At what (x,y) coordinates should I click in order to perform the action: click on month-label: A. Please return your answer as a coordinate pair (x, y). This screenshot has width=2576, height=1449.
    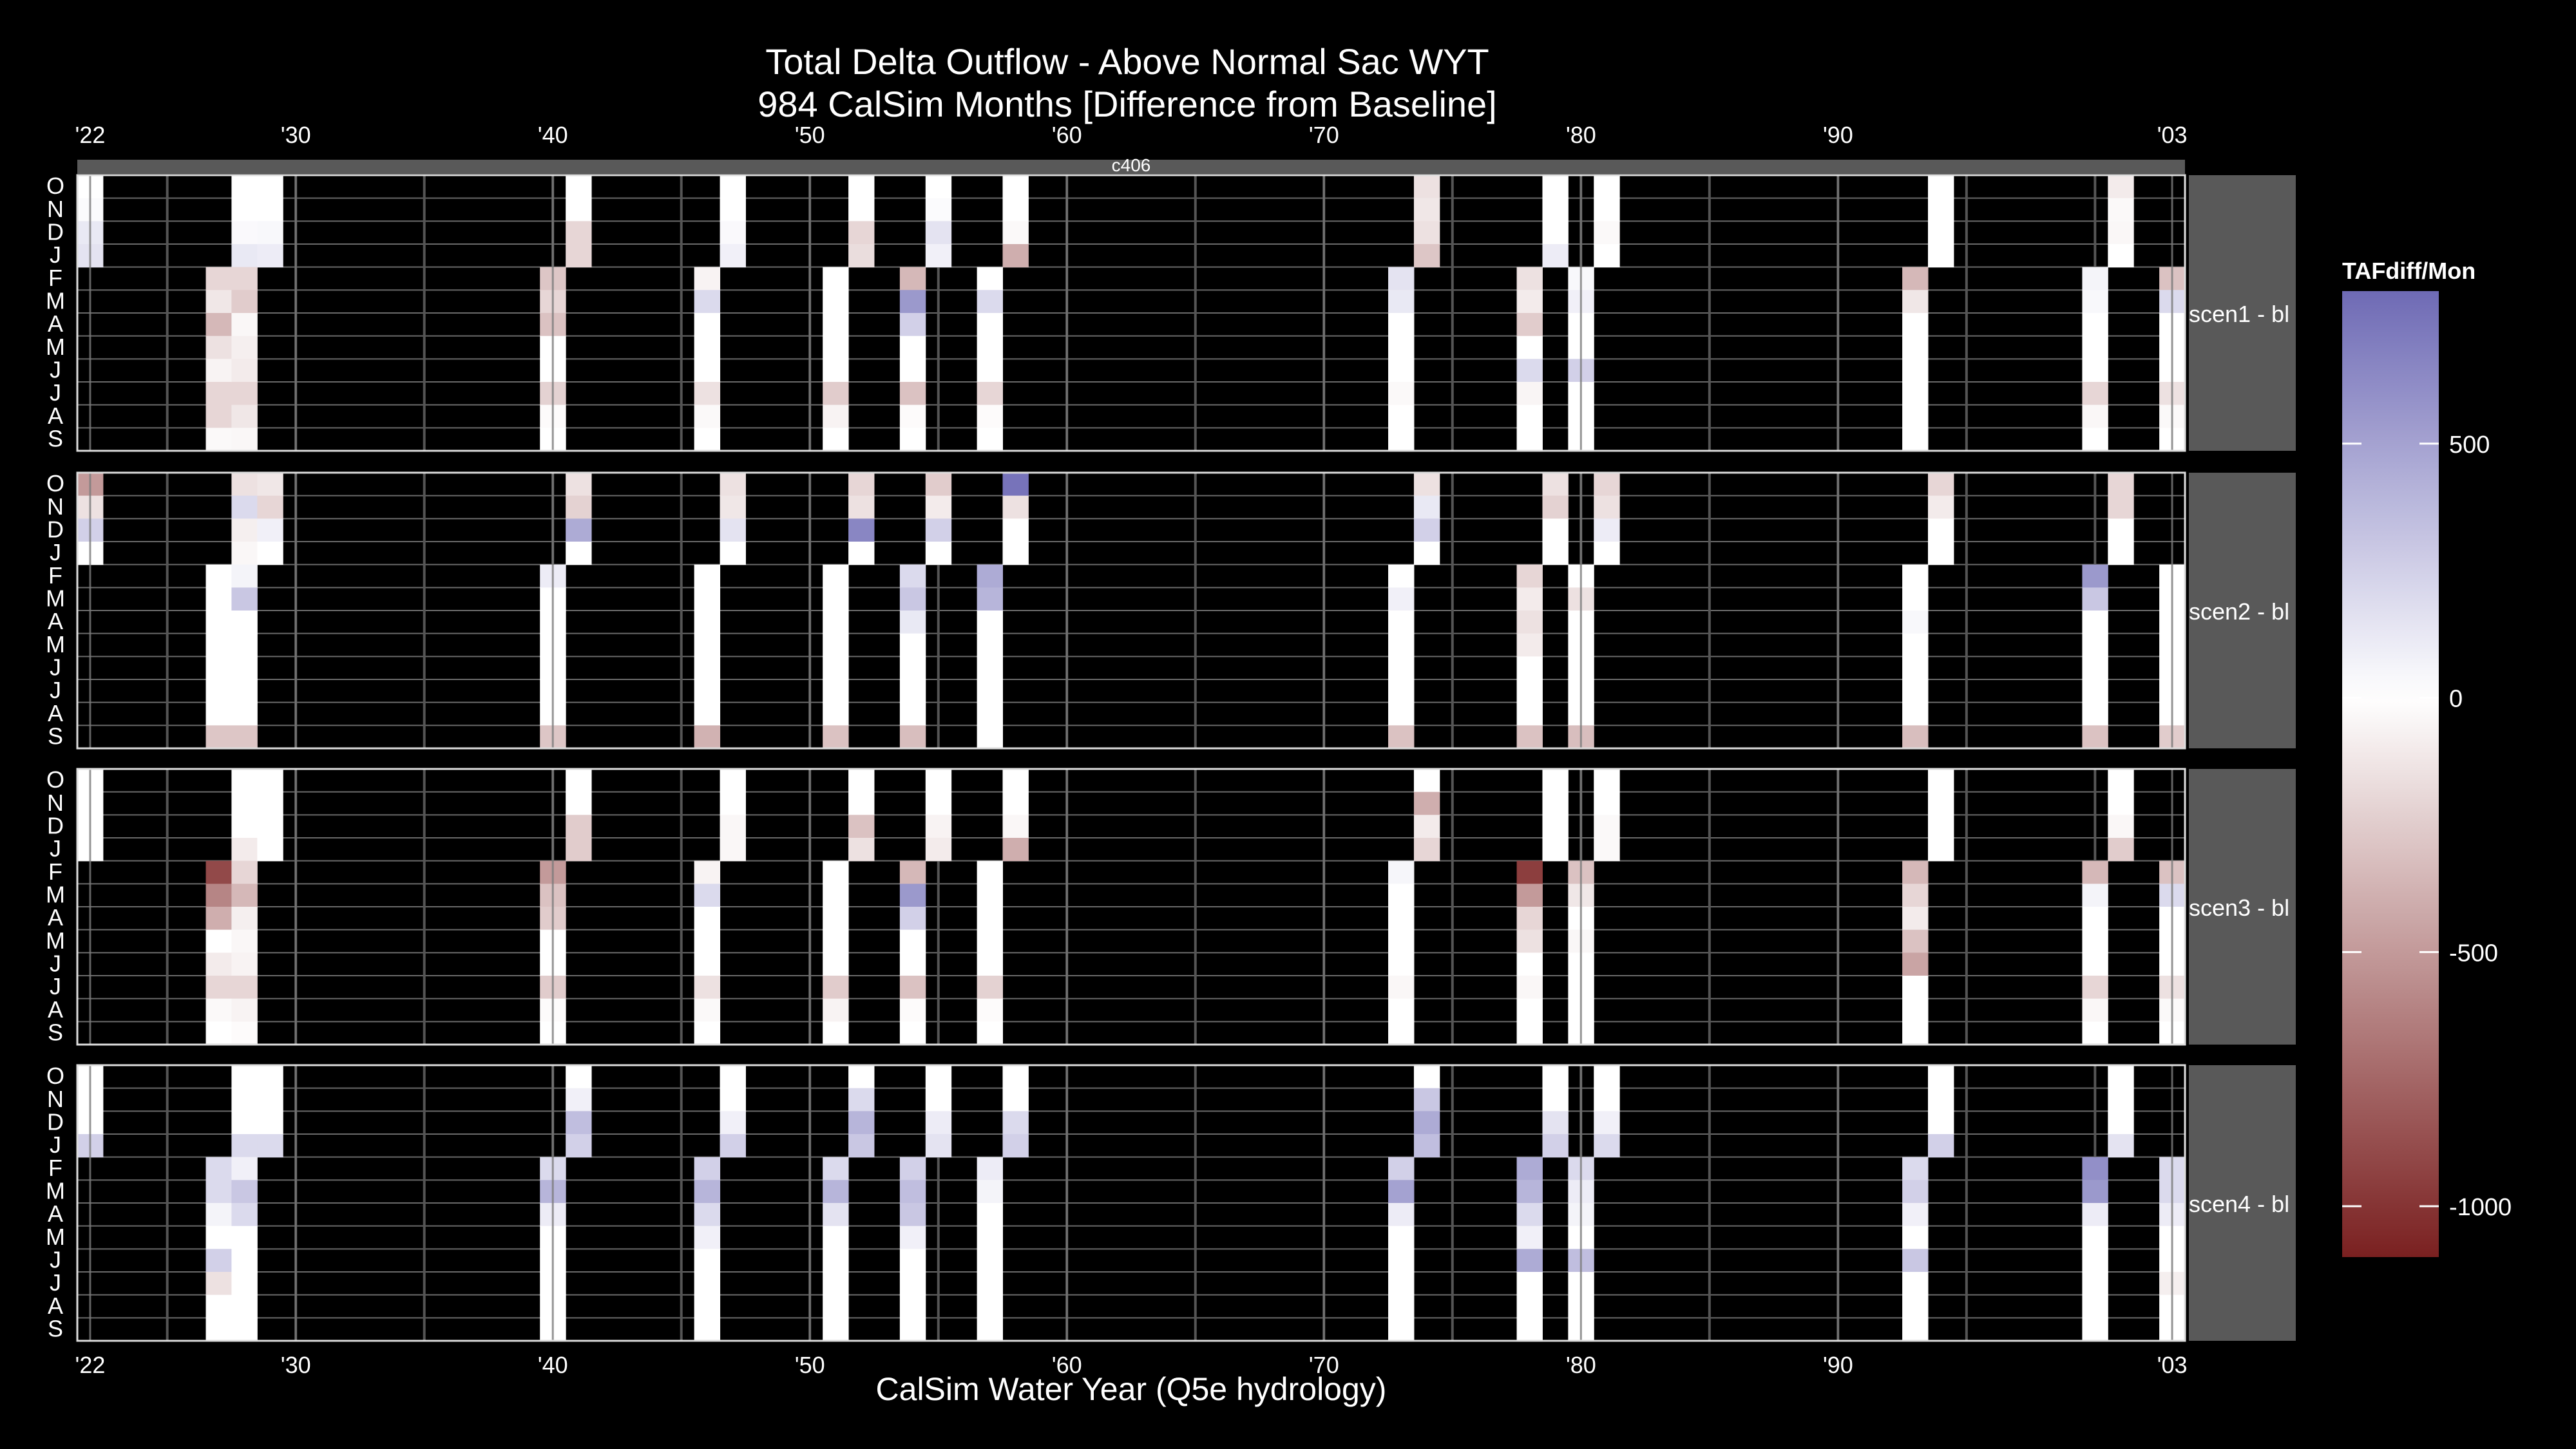
    Looking at the image, I should click on (55, 1213).